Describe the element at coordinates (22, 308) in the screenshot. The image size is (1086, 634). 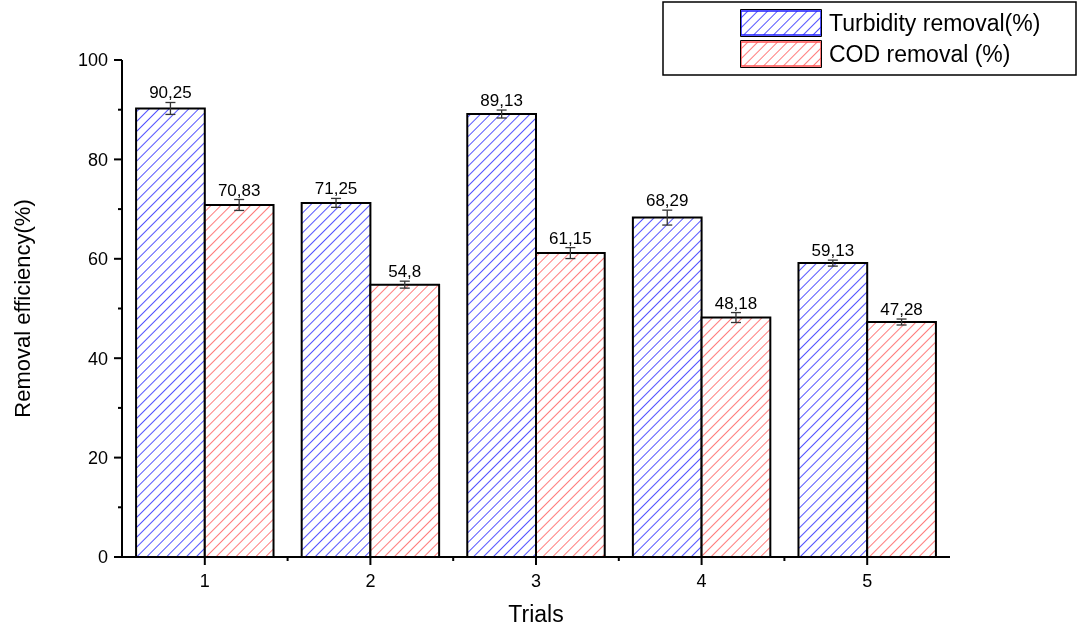
I see `y-axis-title: Removal efficiency(%)` at that location.